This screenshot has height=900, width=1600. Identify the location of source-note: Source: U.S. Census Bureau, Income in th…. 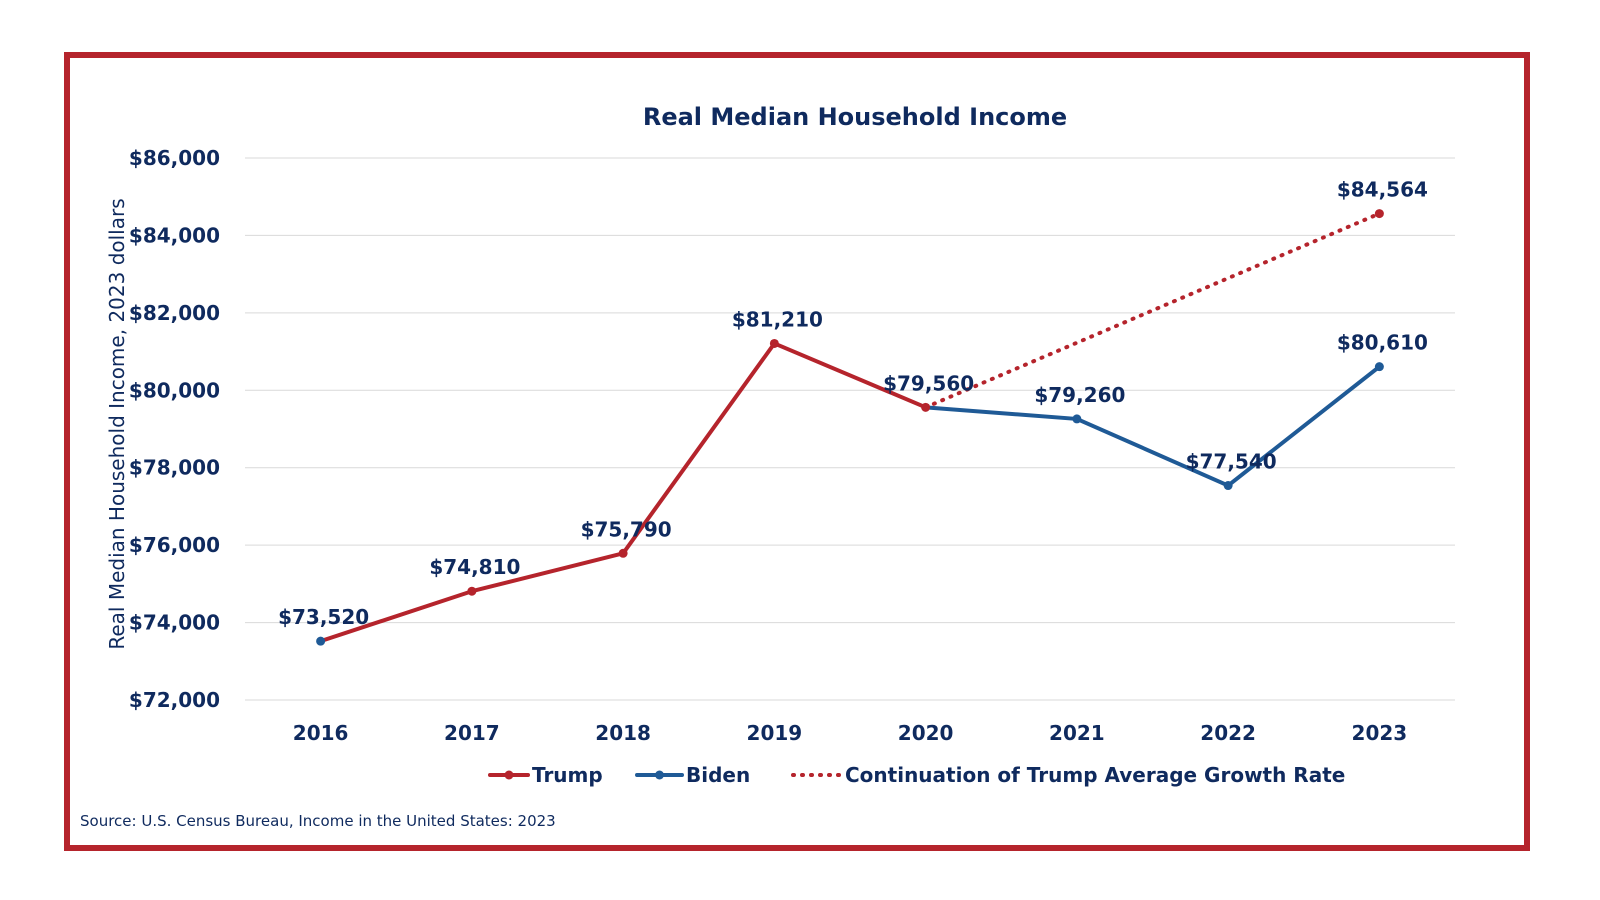
(318, 821).